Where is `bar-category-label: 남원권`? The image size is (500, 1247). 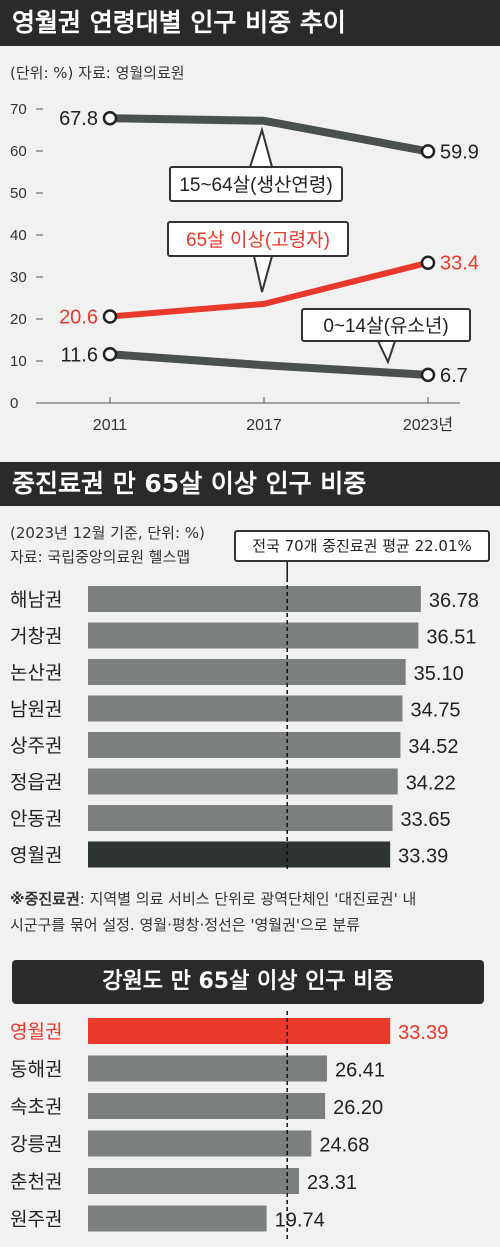 bar-category-label: 남원권 is located at coordinates (36, 710).